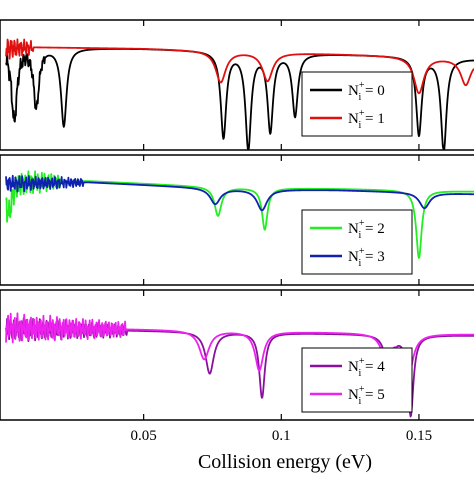 This screenshot has width=474, height=479. Describe the element at coordinates (239, 347) in the screenshot. I see `series-line-N5` at that location.